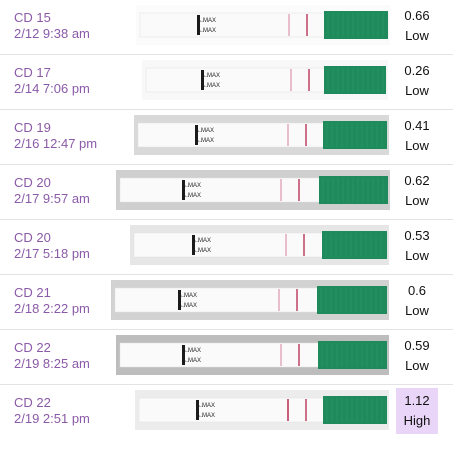  I want to click on test-row: CD 22 2/19 2:51 pm ← MAX ← MAX 1.12 High, so click(226, 412).